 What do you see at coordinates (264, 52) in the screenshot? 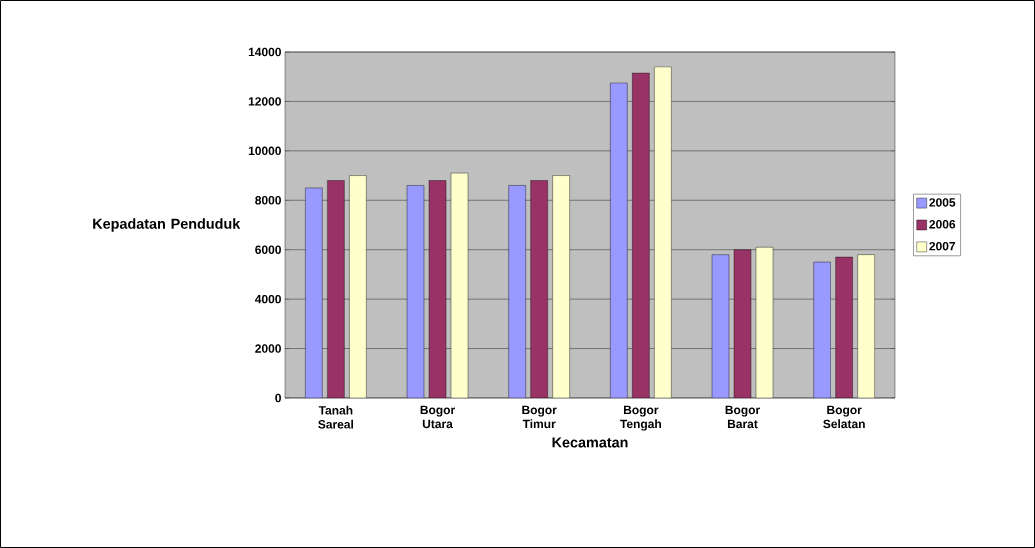
I see `y-tick-label: 14000` at bounding box center [264, 52].